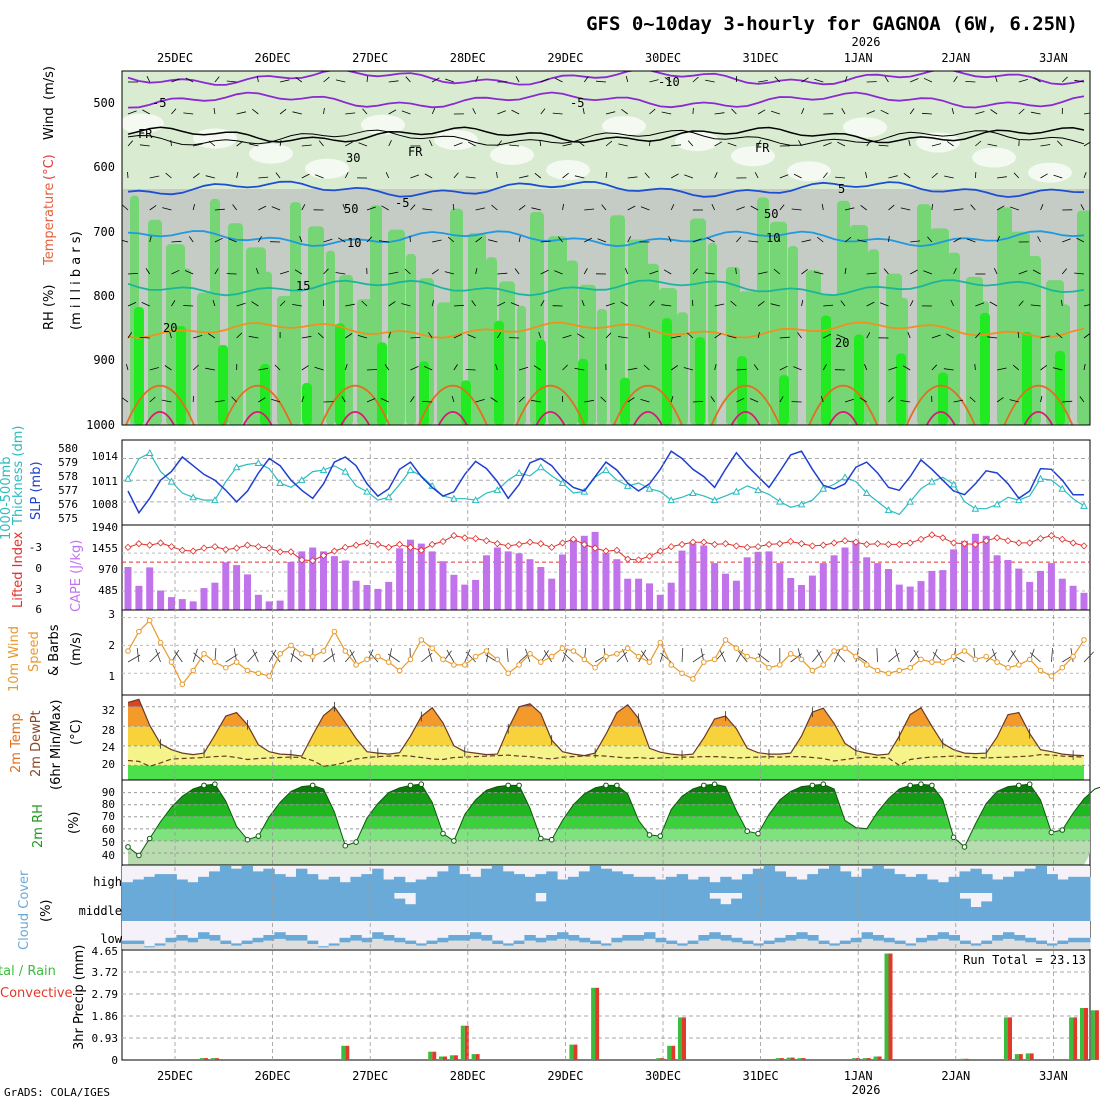 The image size is (1100, 1100). What do you see at coordinates (14, 659) in the screenshot?
I see `wind-ylabel-1: 10m Wind` at bounding box center [14, 659].